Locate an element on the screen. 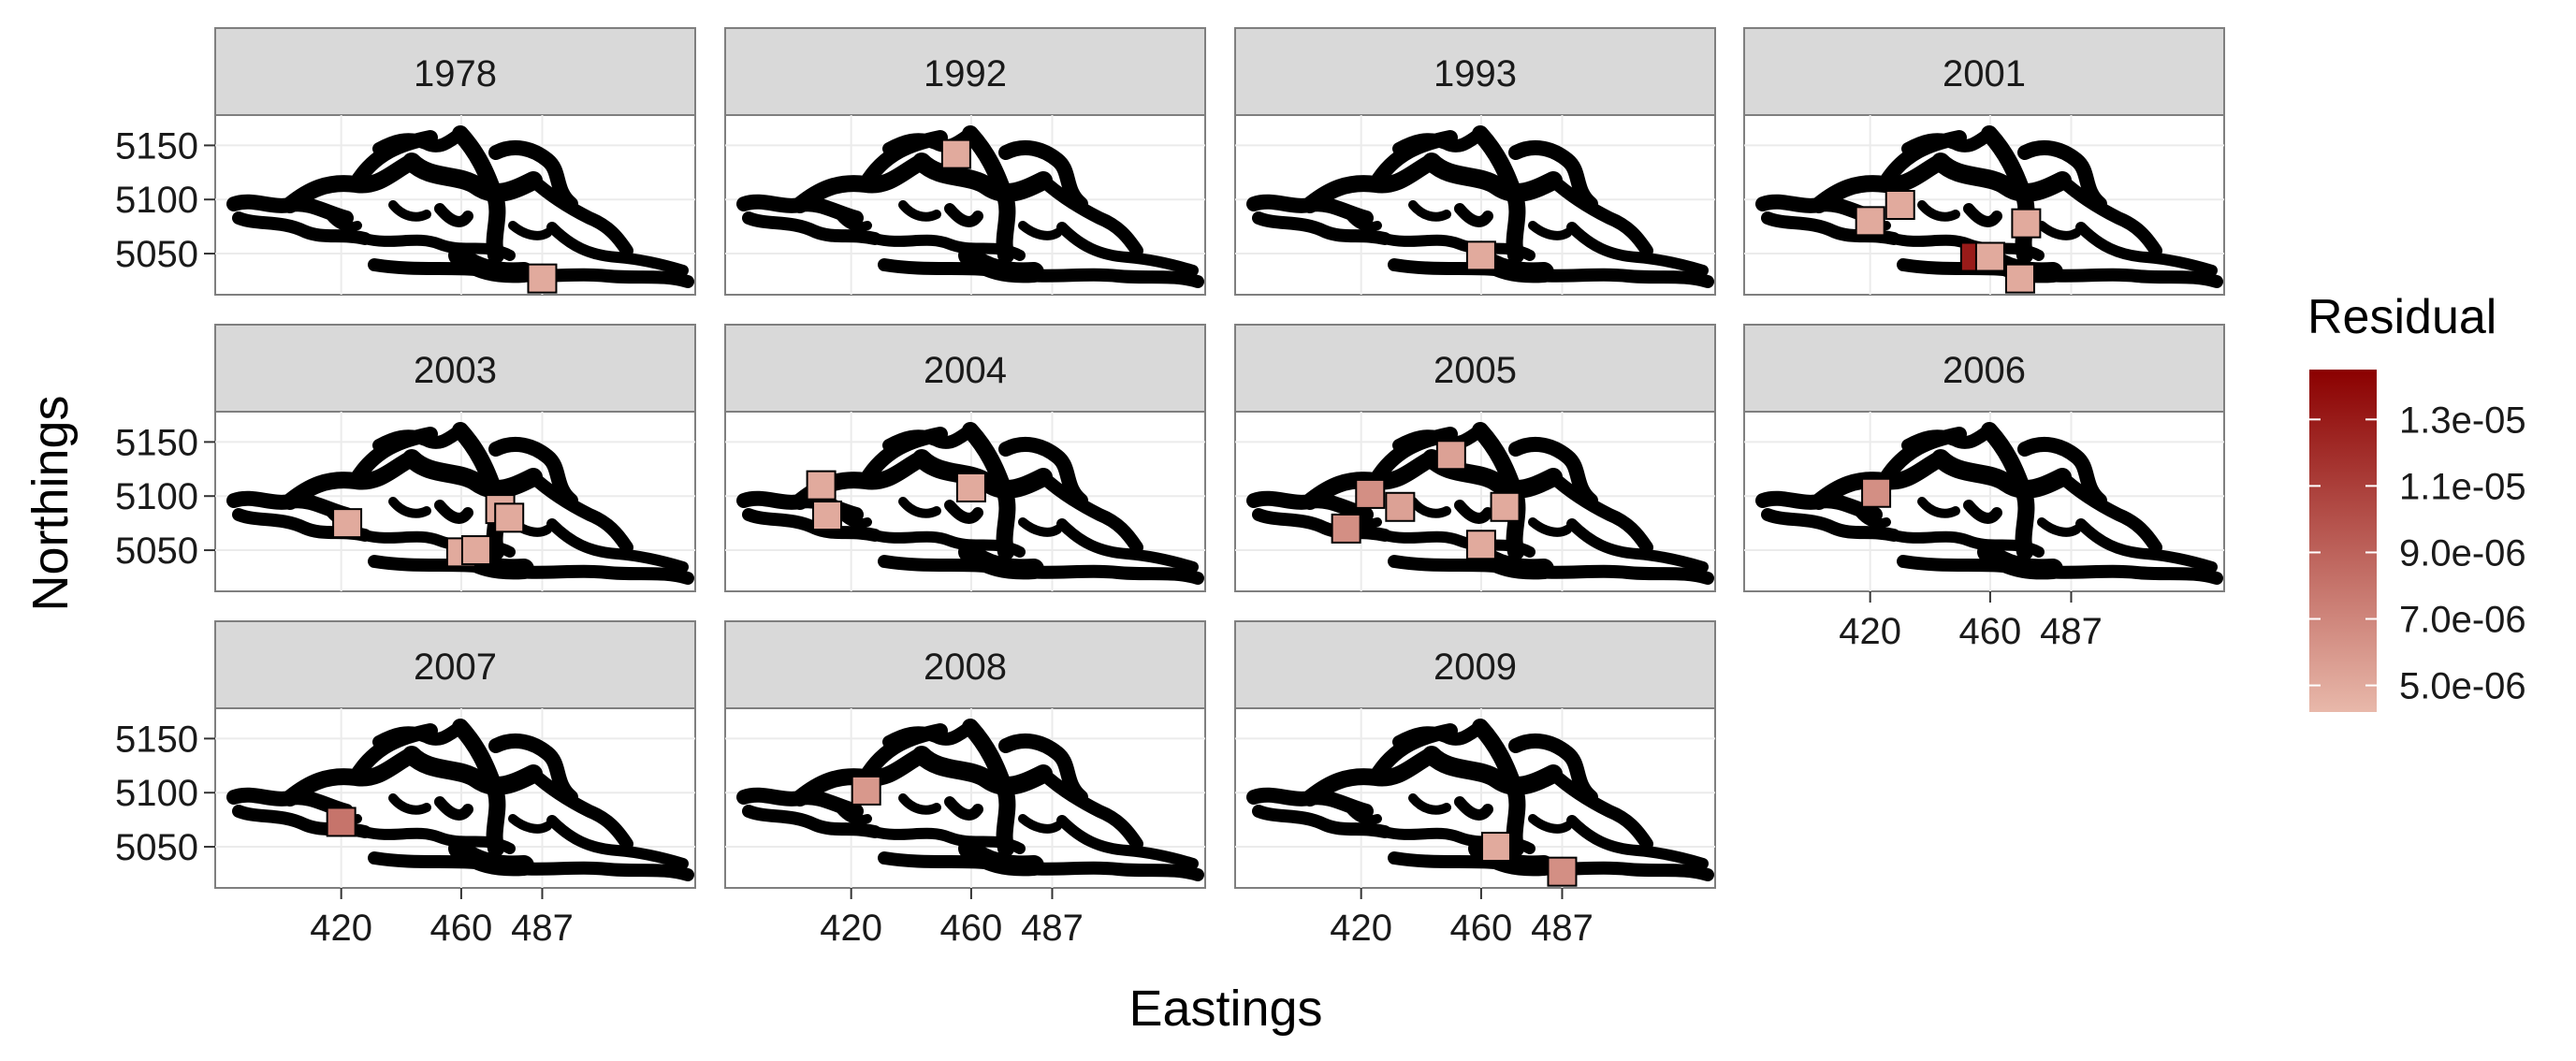 The height and width of the screenshot is (1061, 2576). facet-panel-2008: 2008 420 460 487 is located at coordinates (965, 784).